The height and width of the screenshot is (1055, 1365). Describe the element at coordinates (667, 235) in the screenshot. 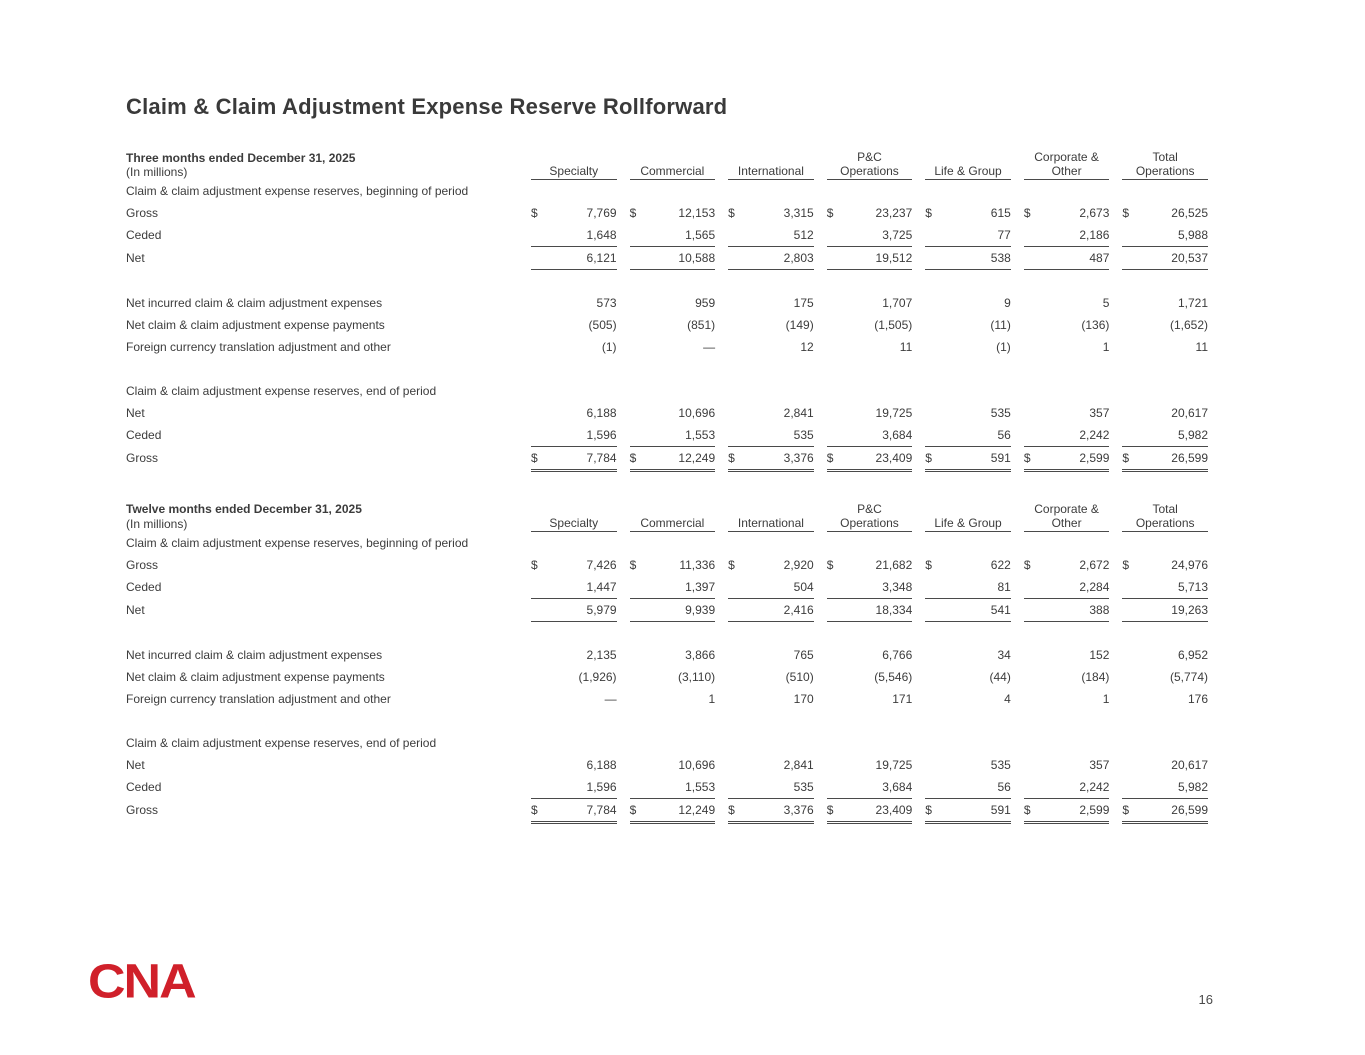

I see `table-row: Ceded 1,648 1,565 512 3,725 77 2,186 5,988` at that location.